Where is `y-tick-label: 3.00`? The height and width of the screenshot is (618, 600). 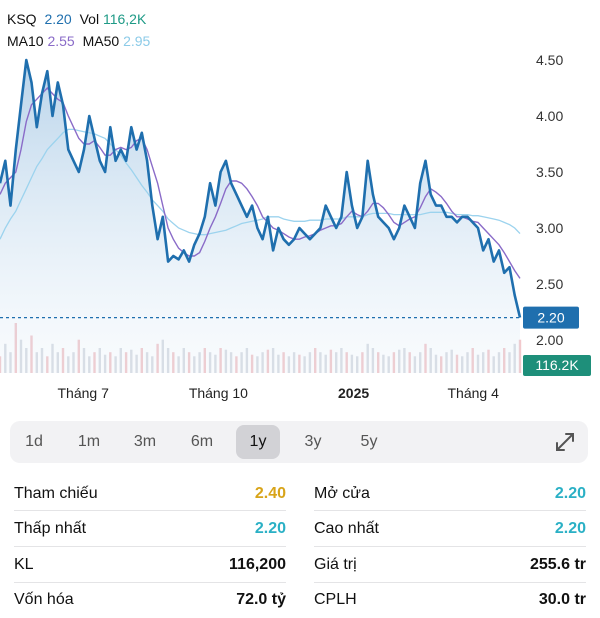 y-tick-label: 3.00 is located at coordinates (549, 228).